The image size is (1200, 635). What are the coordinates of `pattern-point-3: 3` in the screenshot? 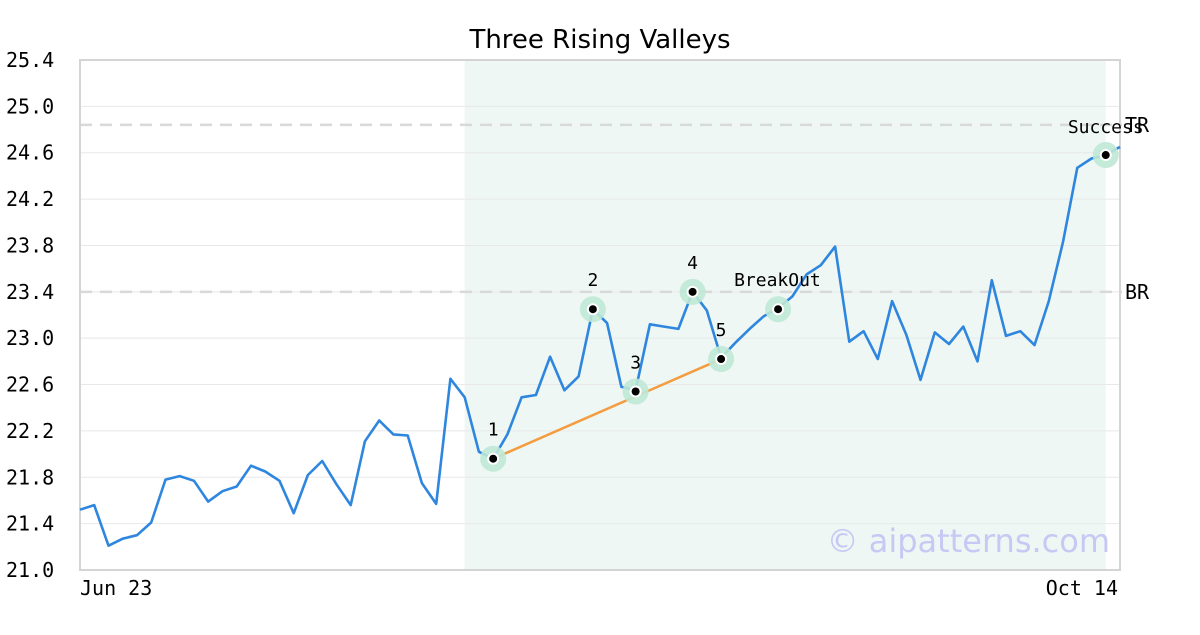 It's located at (635, 379).